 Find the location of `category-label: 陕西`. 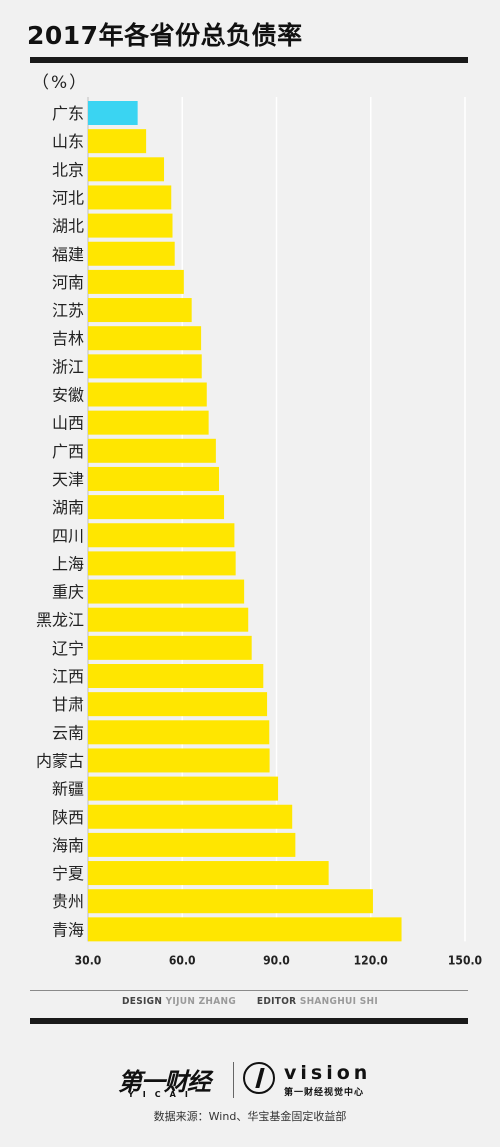

category-label: 陕西 is located at coordinates (68, 817).